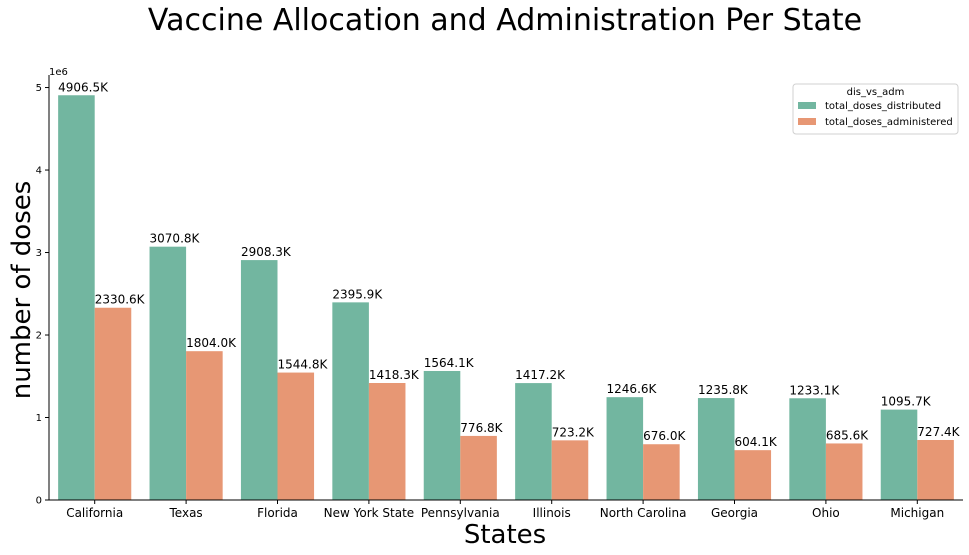  What do you see at coordinates (643, 513) in the screenshot?
I see `x-tick-label: North Carolina` at bounding box center [643, 513].